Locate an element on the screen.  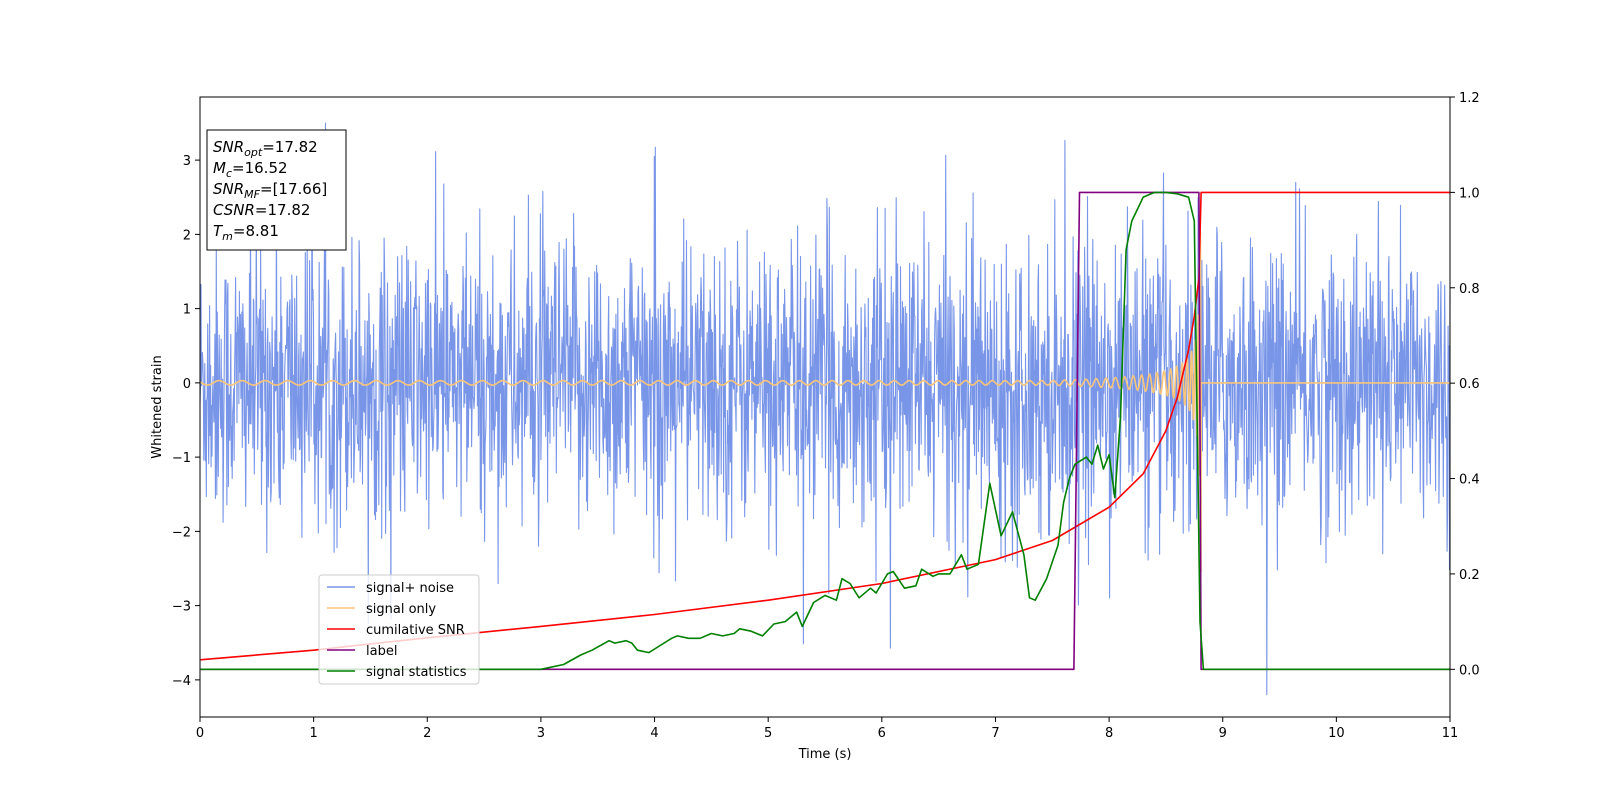
info-box-line: SNRopt=17.82 is located at coordinates (265, 148).